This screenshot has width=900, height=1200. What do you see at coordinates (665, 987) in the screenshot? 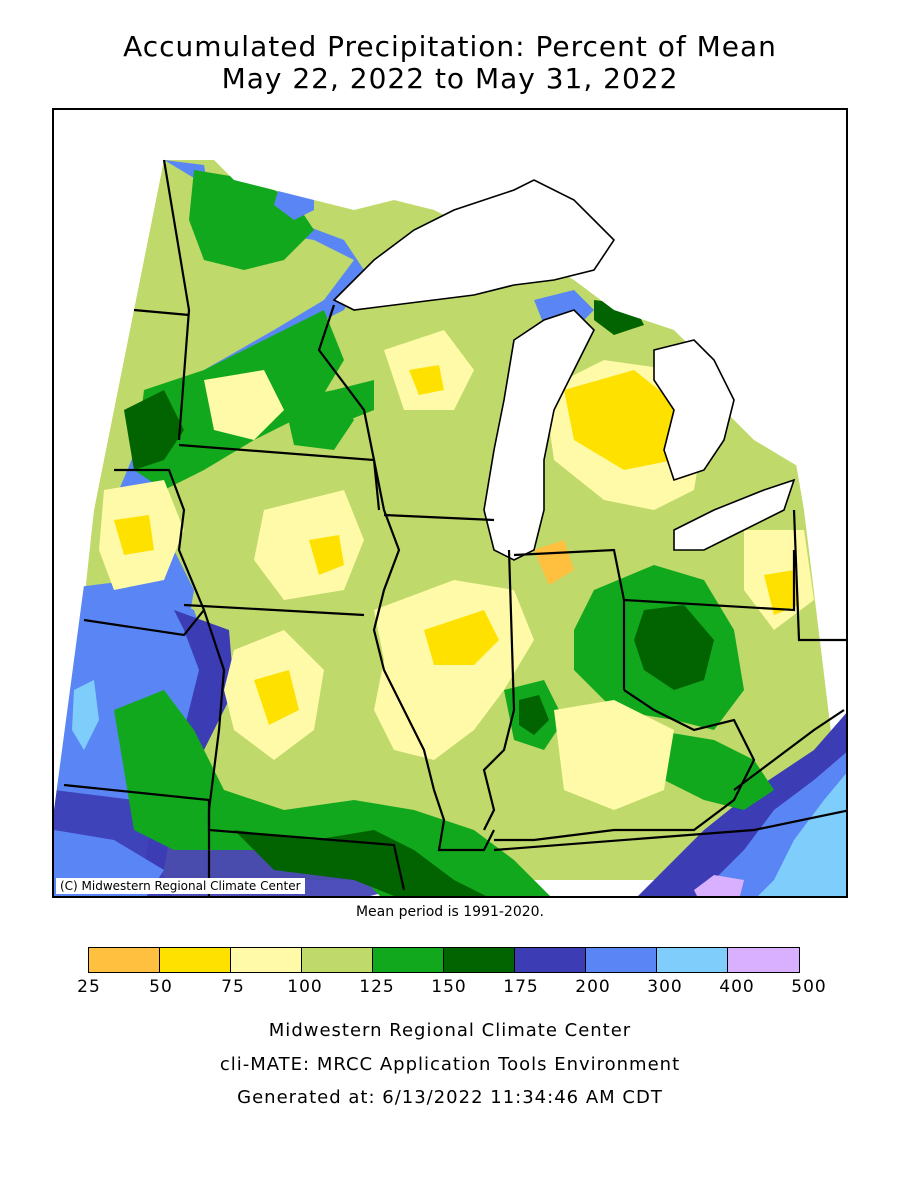
I see `legend-tick-300: 300` at bounding box center [665, 987].